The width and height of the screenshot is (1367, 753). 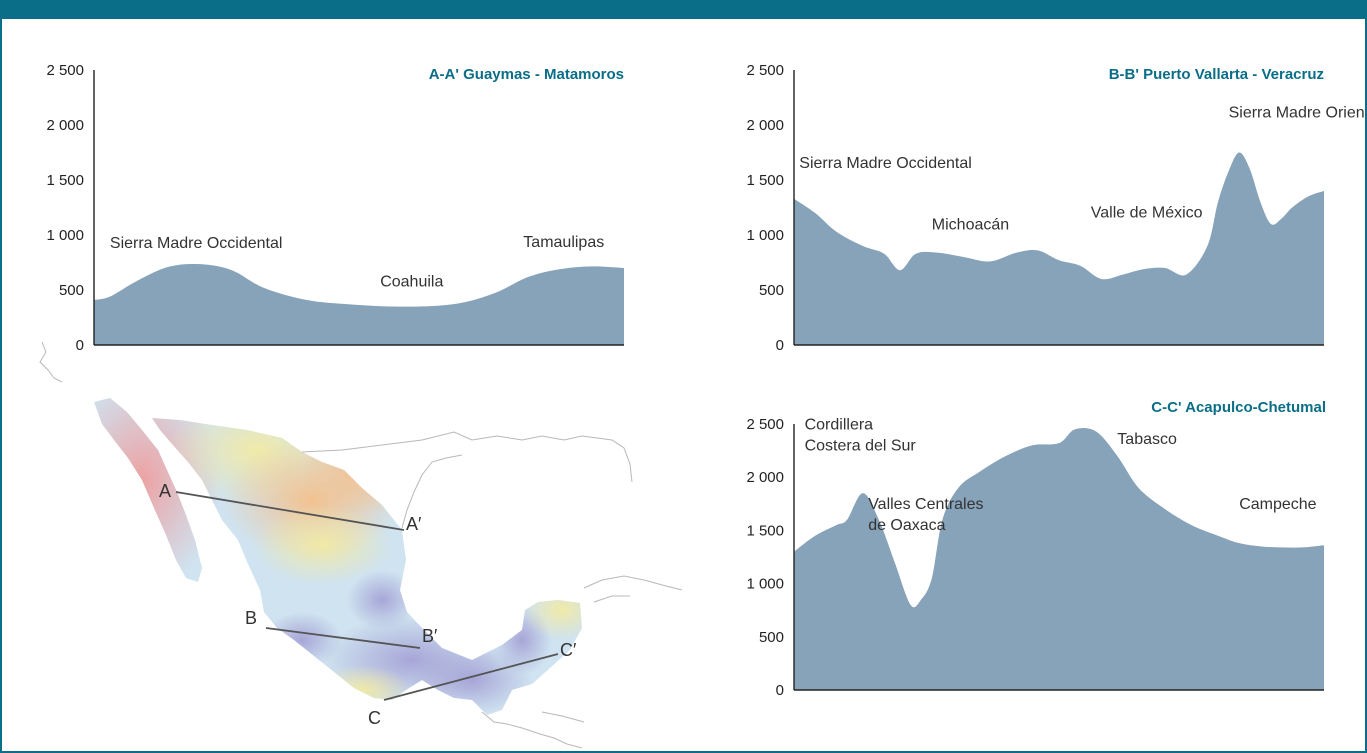 What do you see at coordinates (65, 180) in the screenshot?
I see `chart-a-ytick-label: 1 500` at bounding box center [65, 180].